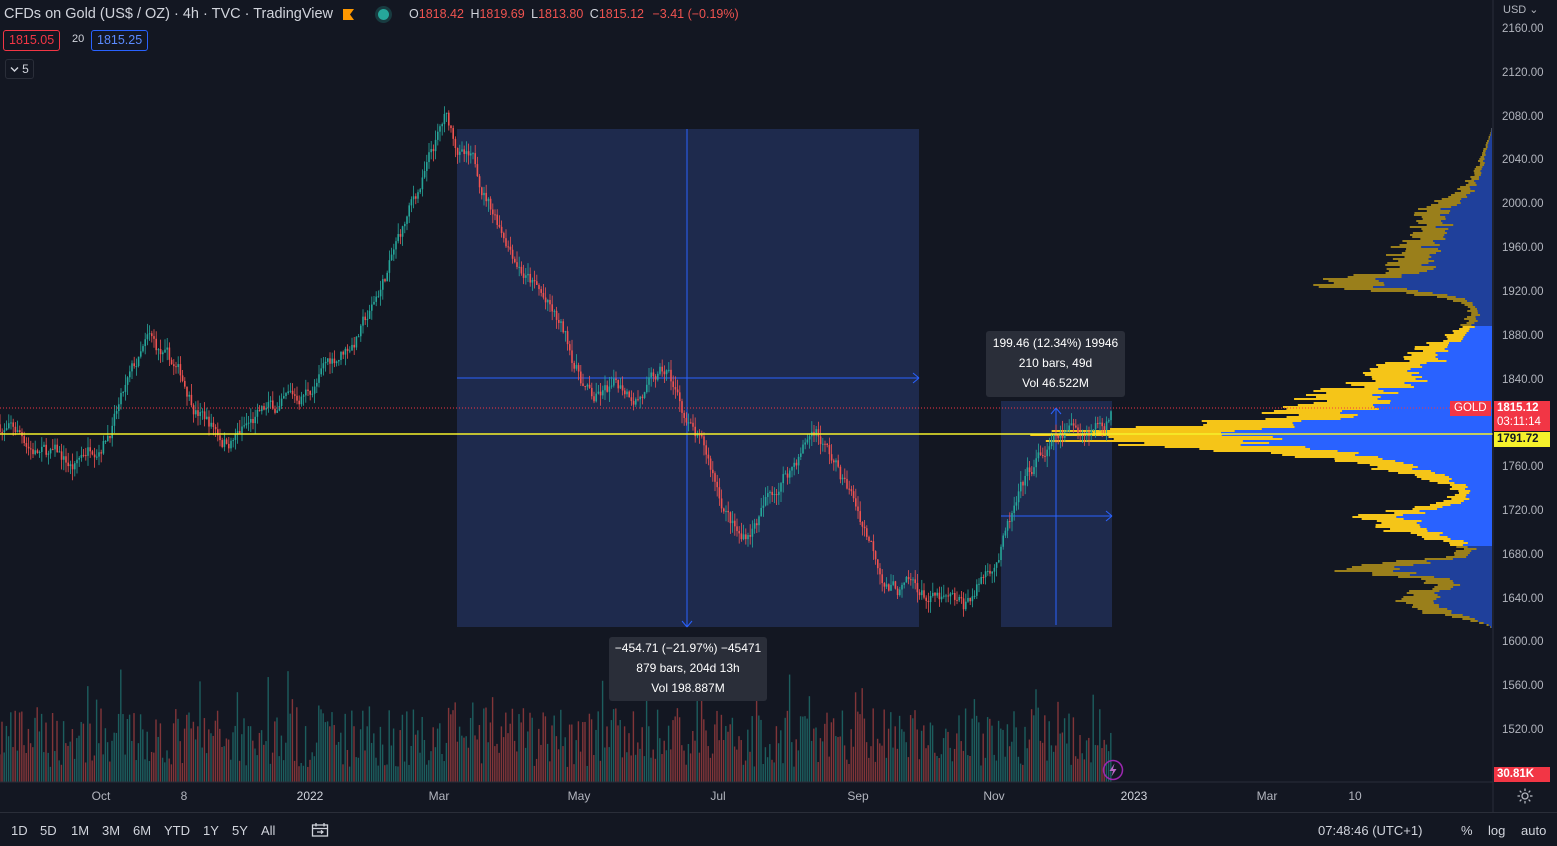 The height and width of the screenshot is (846, 1557). What do you see at coordinates (1370, 830) in the screenshot?
I see `clock-timezone: 07:48:46 (UTC+1)` at bounding box center [1370, 830].